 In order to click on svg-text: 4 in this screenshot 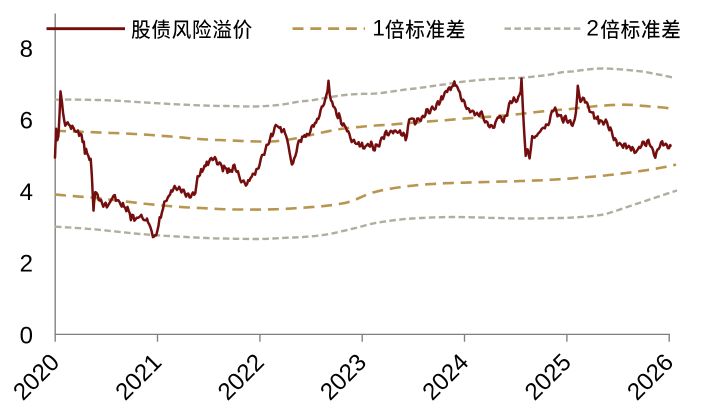, I will do `click(26, 192)`.